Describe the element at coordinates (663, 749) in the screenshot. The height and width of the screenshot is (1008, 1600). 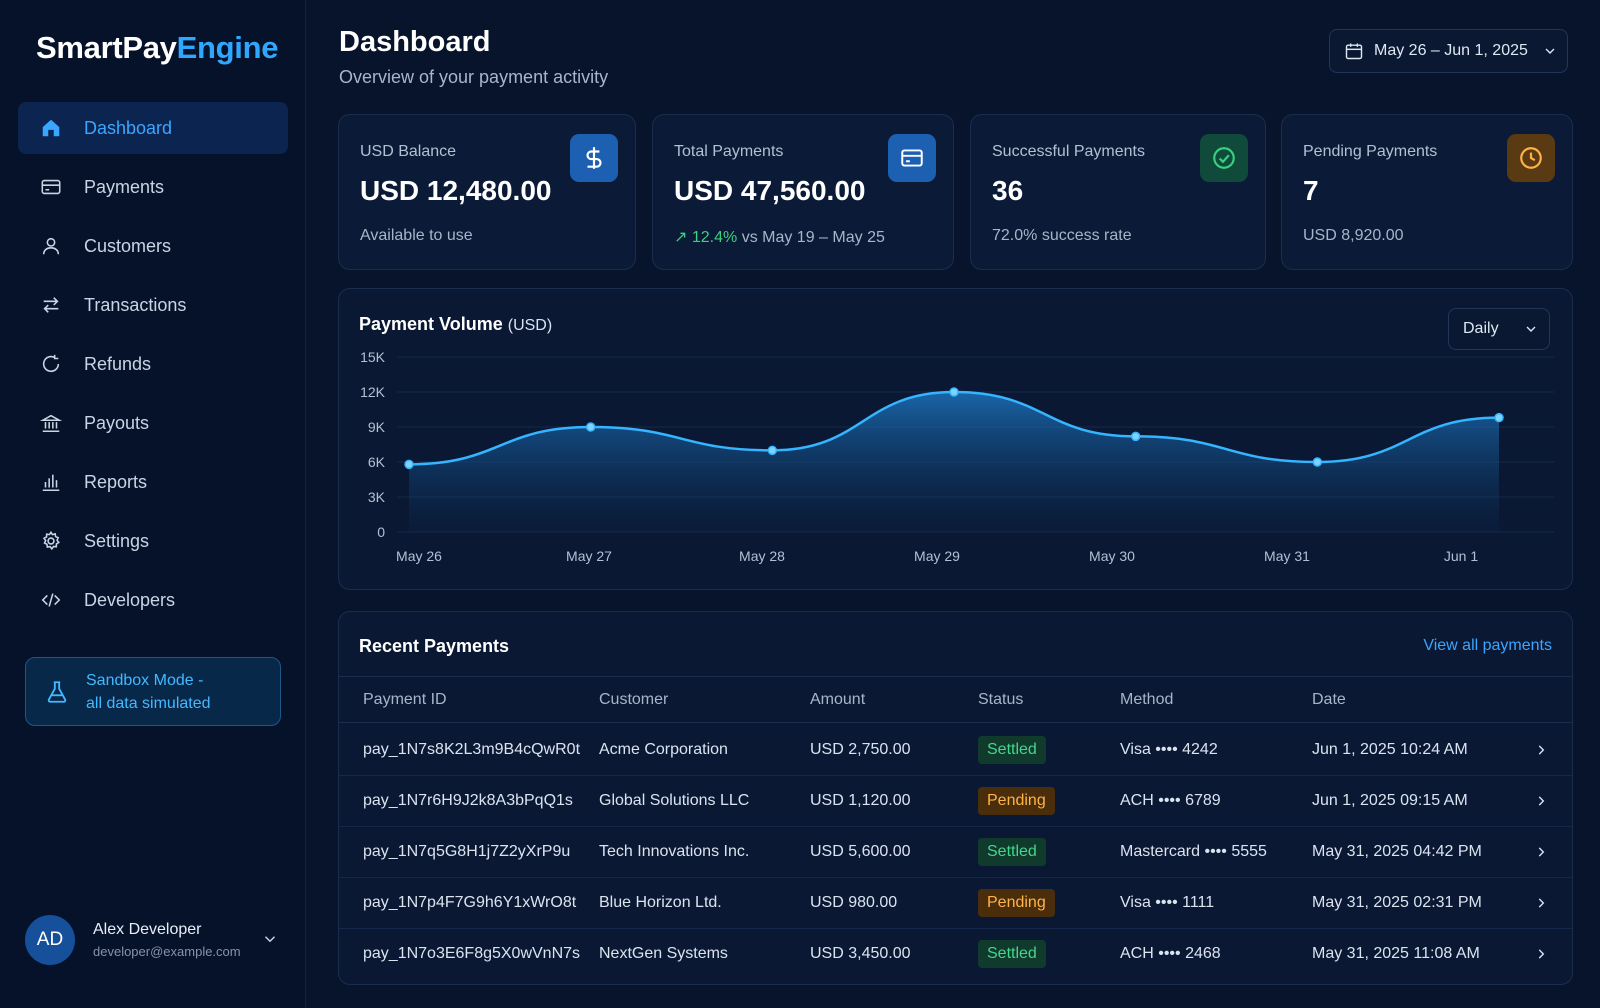
I see `customer-name: Acme Corporation` at that location.